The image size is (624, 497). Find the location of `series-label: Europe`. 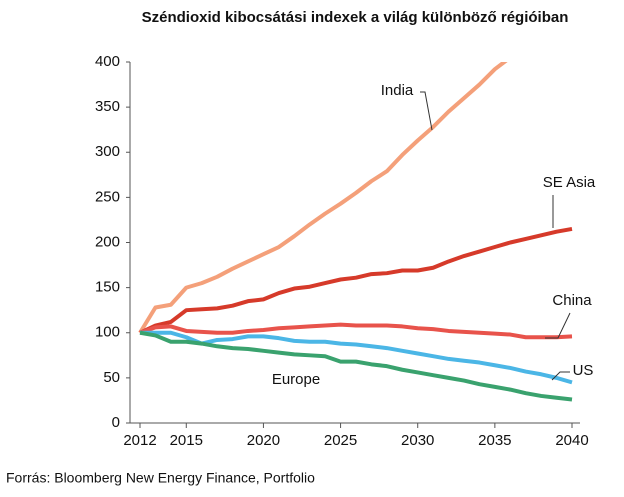

series-label: Europe is located at coordinates (296, 379).